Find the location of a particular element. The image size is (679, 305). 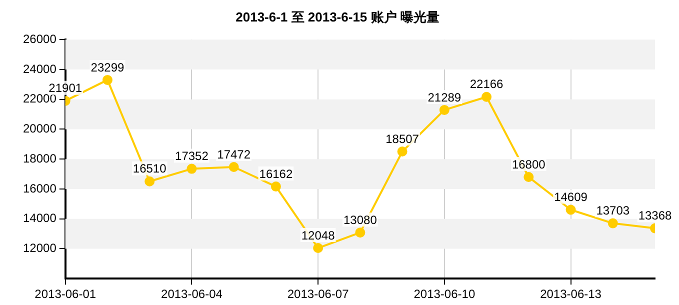

data-label: 21289 is located at coordinates (445, 97).